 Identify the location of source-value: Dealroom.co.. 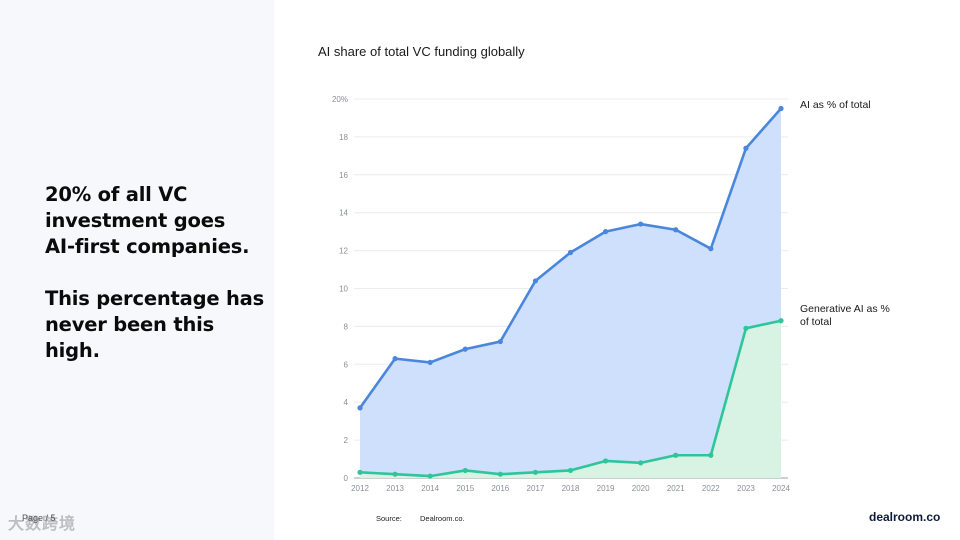
(442, 518).